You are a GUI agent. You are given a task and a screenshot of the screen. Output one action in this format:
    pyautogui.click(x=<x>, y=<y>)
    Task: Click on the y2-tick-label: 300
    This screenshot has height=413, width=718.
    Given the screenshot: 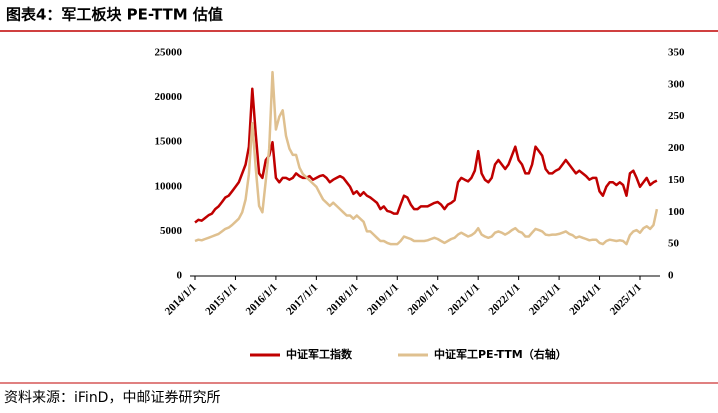 What is the action you would take?
    pyautogui.click(x=676, y=84)
    